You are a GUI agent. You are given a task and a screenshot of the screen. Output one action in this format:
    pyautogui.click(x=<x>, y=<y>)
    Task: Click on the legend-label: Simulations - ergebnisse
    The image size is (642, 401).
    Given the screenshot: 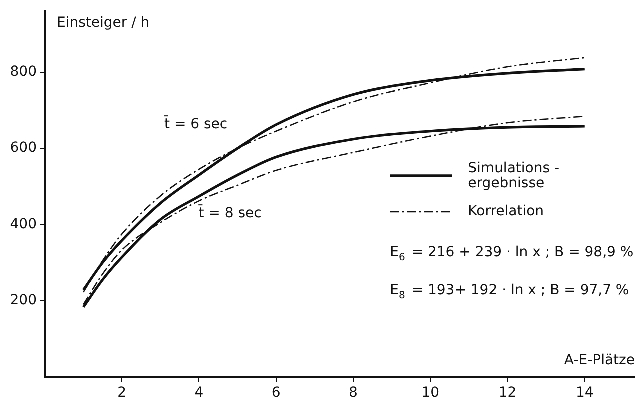 What is the action you would take?
    pyautogui.click(x=514, y=176)
    